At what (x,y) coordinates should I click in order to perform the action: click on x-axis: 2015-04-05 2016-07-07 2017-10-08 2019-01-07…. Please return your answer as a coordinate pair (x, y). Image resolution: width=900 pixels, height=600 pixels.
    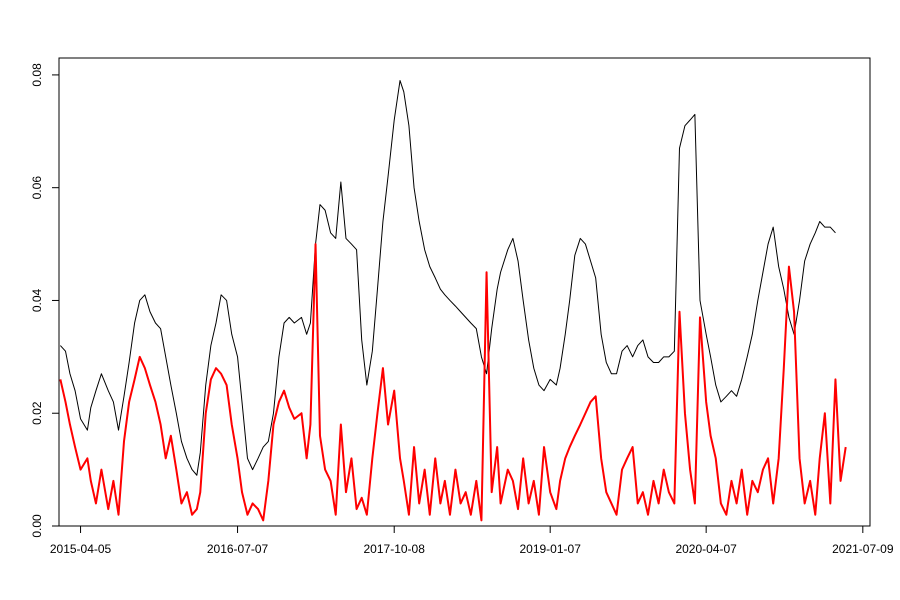
    Looking at the image, I should click on (472, 540).